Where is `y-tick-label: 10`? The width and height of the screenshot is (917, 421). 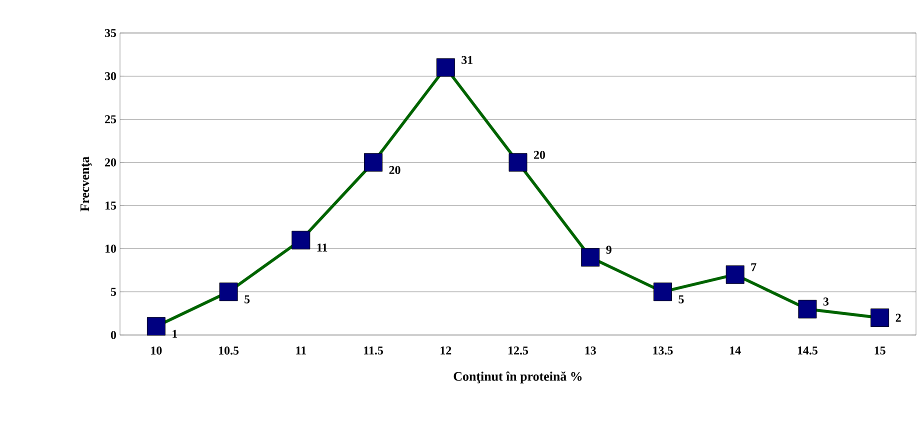 y-tick-label: 10 is located at coordinates (110, 248).